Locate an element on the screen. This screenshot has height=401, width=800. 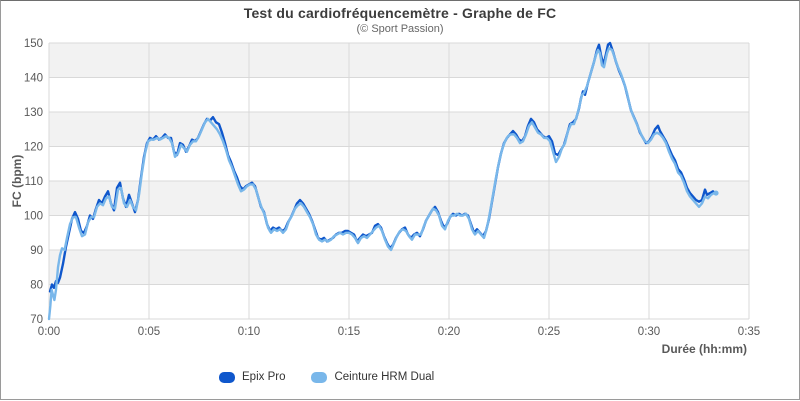
x-tick-label: 0:10 is located at coordinates (249, 332).